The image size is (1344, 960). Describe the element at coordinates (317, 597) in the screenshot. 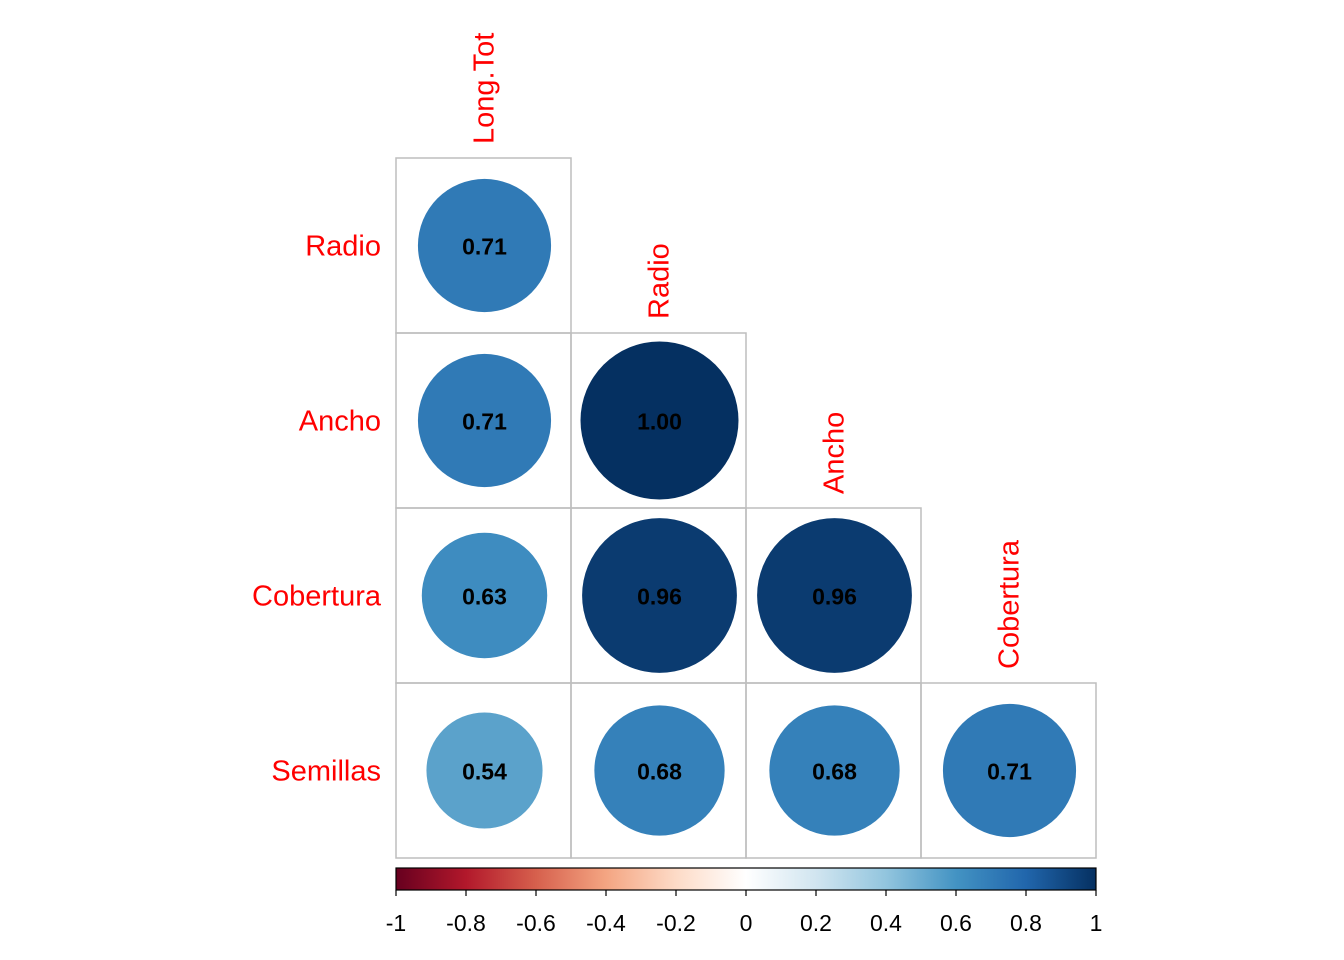

I see `row-label: Cobertura` at that location.